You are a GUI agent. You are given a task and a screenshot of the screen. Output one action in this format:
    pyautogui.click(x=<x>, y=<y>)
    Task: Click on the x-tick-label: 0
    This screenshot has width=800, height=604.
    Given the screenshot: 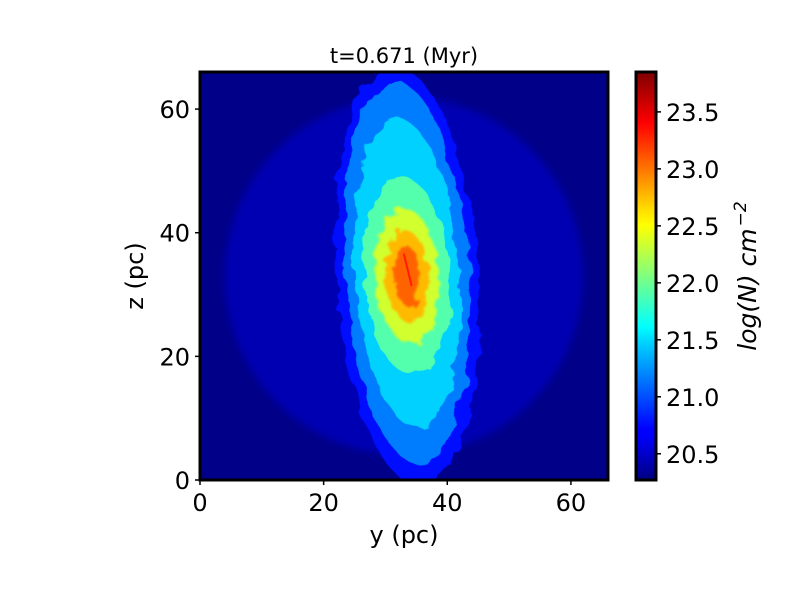 What is the action you would take?
    pyautogui.click(x=199, y=503)
    